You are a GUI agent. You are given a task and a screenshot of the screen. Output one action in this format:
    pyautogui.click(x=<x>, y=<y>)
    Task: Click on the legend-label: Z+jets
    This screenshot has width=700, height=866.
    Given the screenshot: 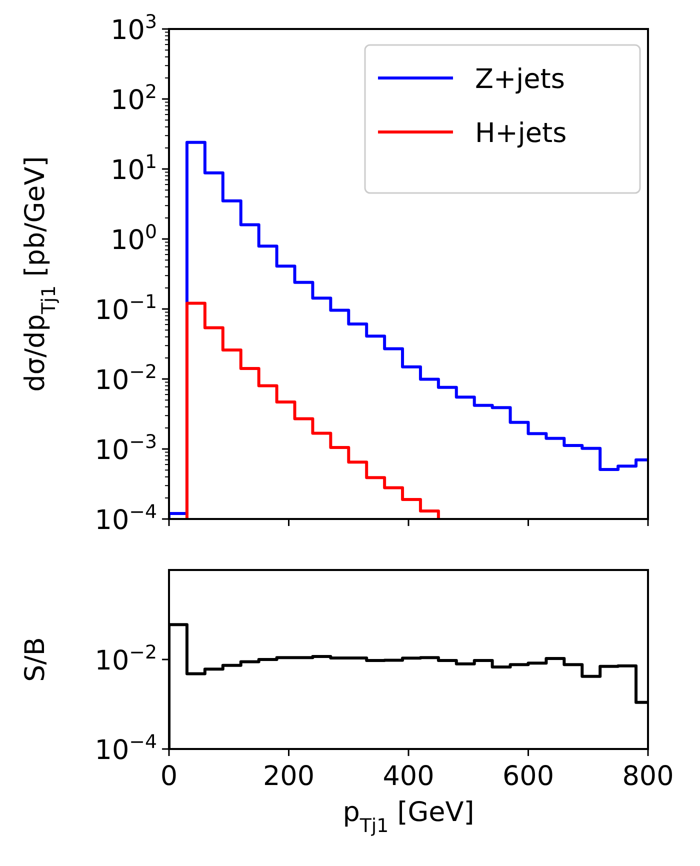 What is the action you would take?
    pyautogui.click(x=520, y=79)
    